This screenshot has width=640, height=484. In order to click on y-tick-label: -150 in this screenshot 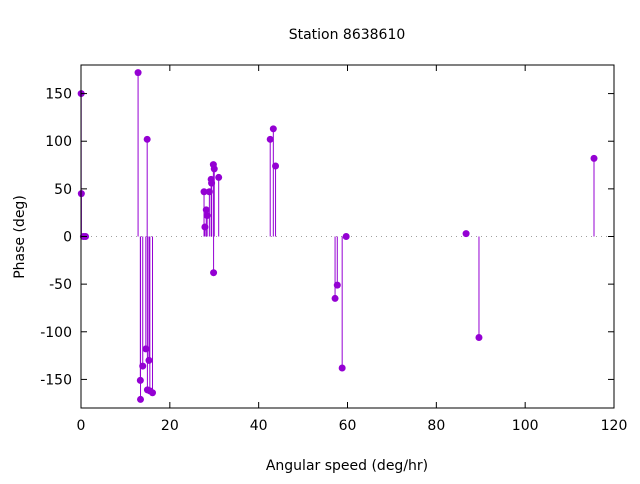, I will do `click(56, 380)`.